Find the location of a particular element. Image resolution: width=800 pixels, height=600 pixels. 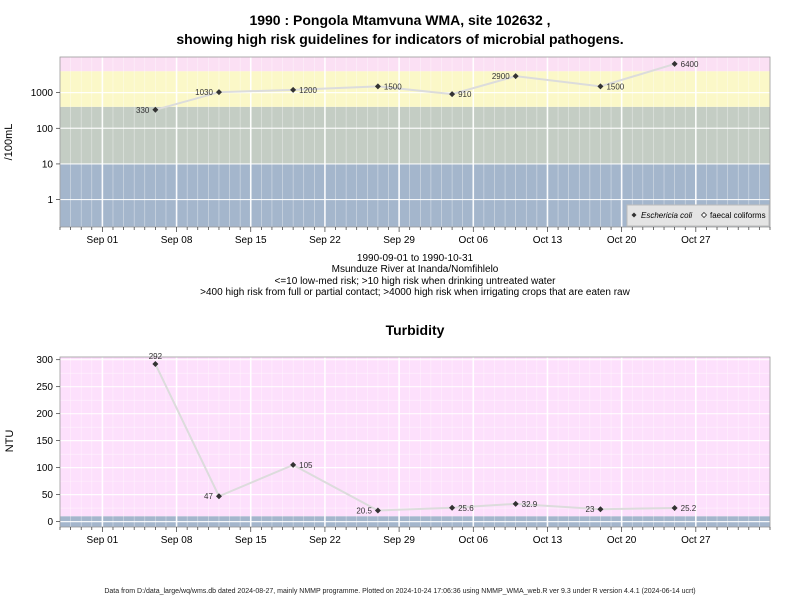

legend-label-ecoli: Eschericia coli is located at coordinates (666, 215).